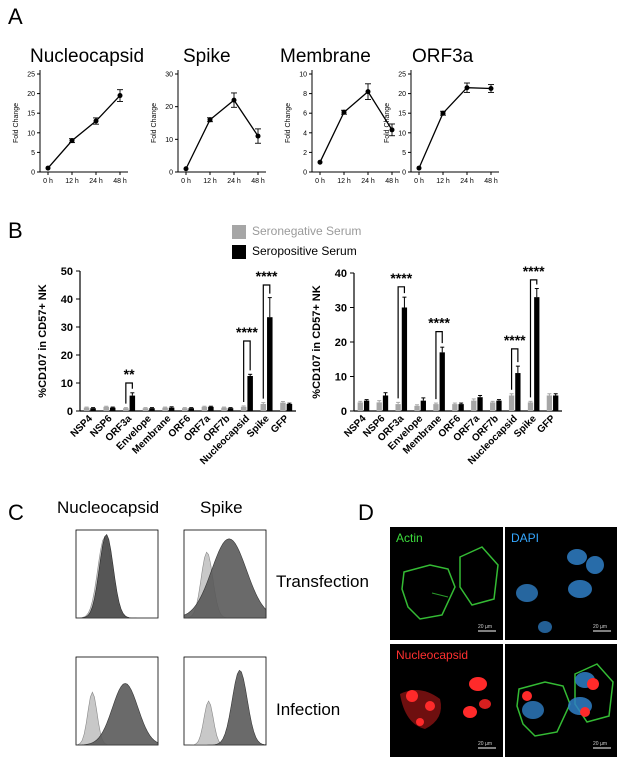 This screenshot has height=760, width=617. I want to click on a0-xtick-label: 48 h, so click(120, 181).